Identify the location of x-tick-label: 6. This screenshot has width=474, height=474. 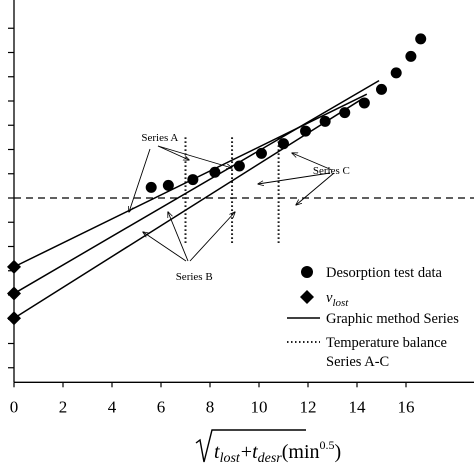
(161, 406).